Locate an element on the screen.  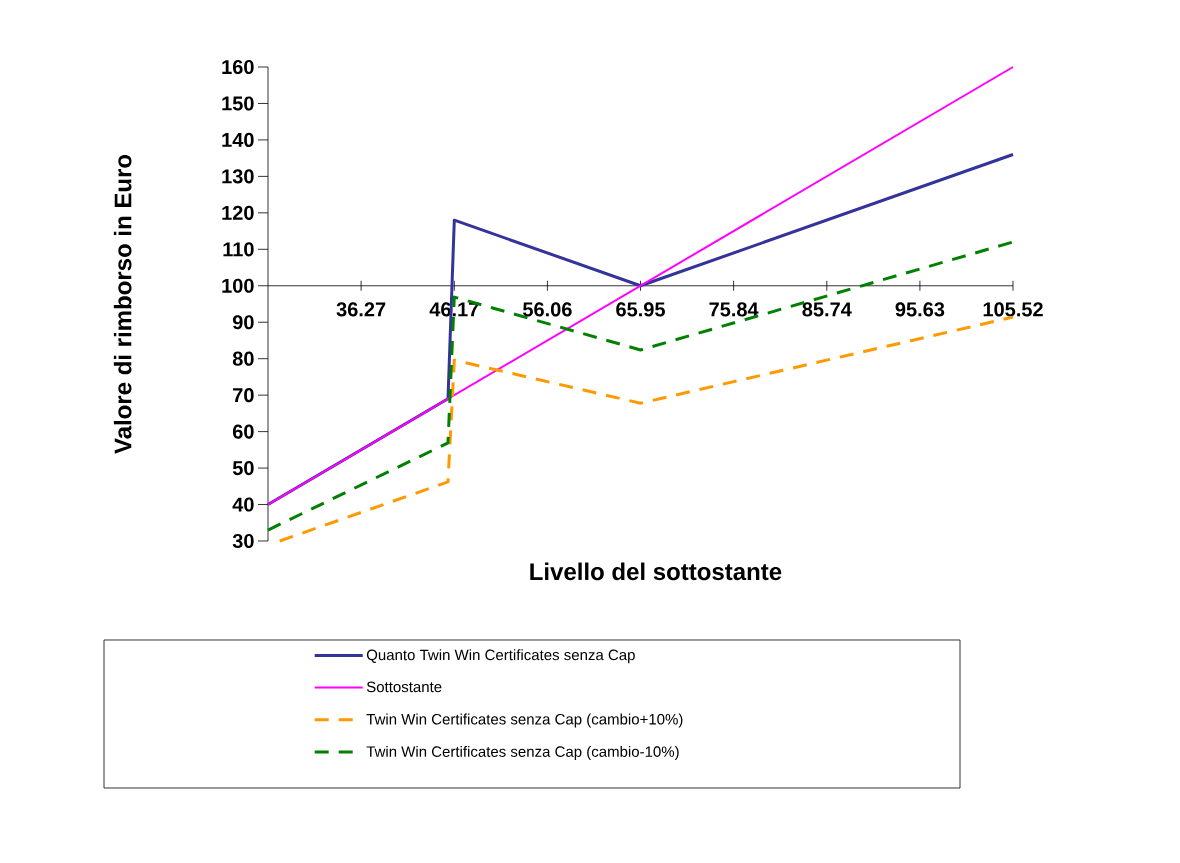
legend-label: Twin Win Certificates senza Cap (cambio-10%) is located at coordinates (522, 752).